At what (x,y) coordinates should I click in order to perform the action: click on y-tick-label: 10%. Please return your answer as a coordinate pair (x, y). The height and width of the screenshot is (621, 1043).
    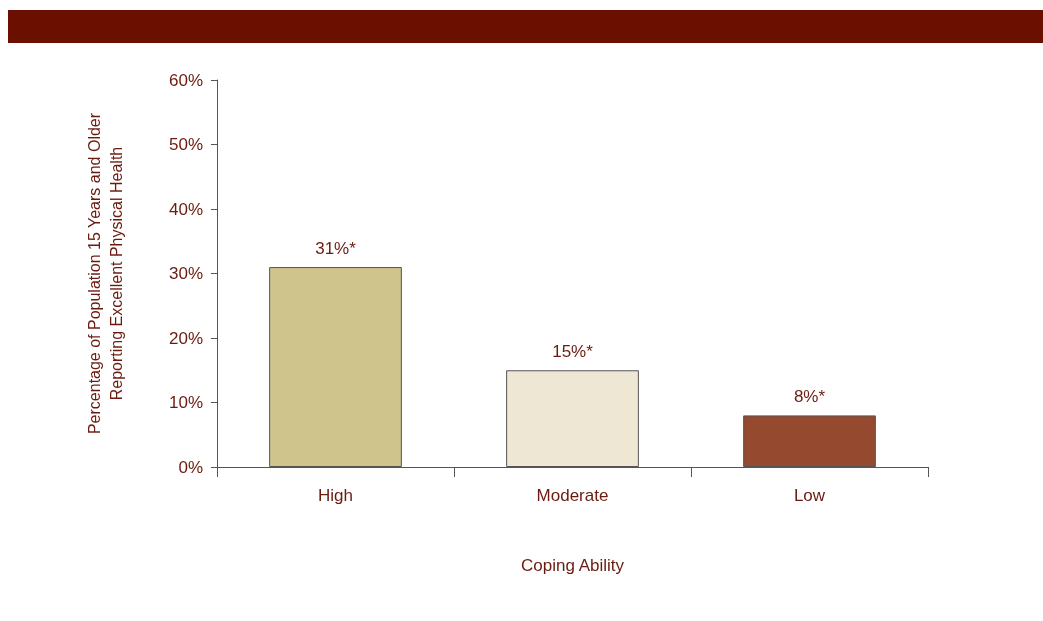
    Looking at the image, I should click on (185, 402).